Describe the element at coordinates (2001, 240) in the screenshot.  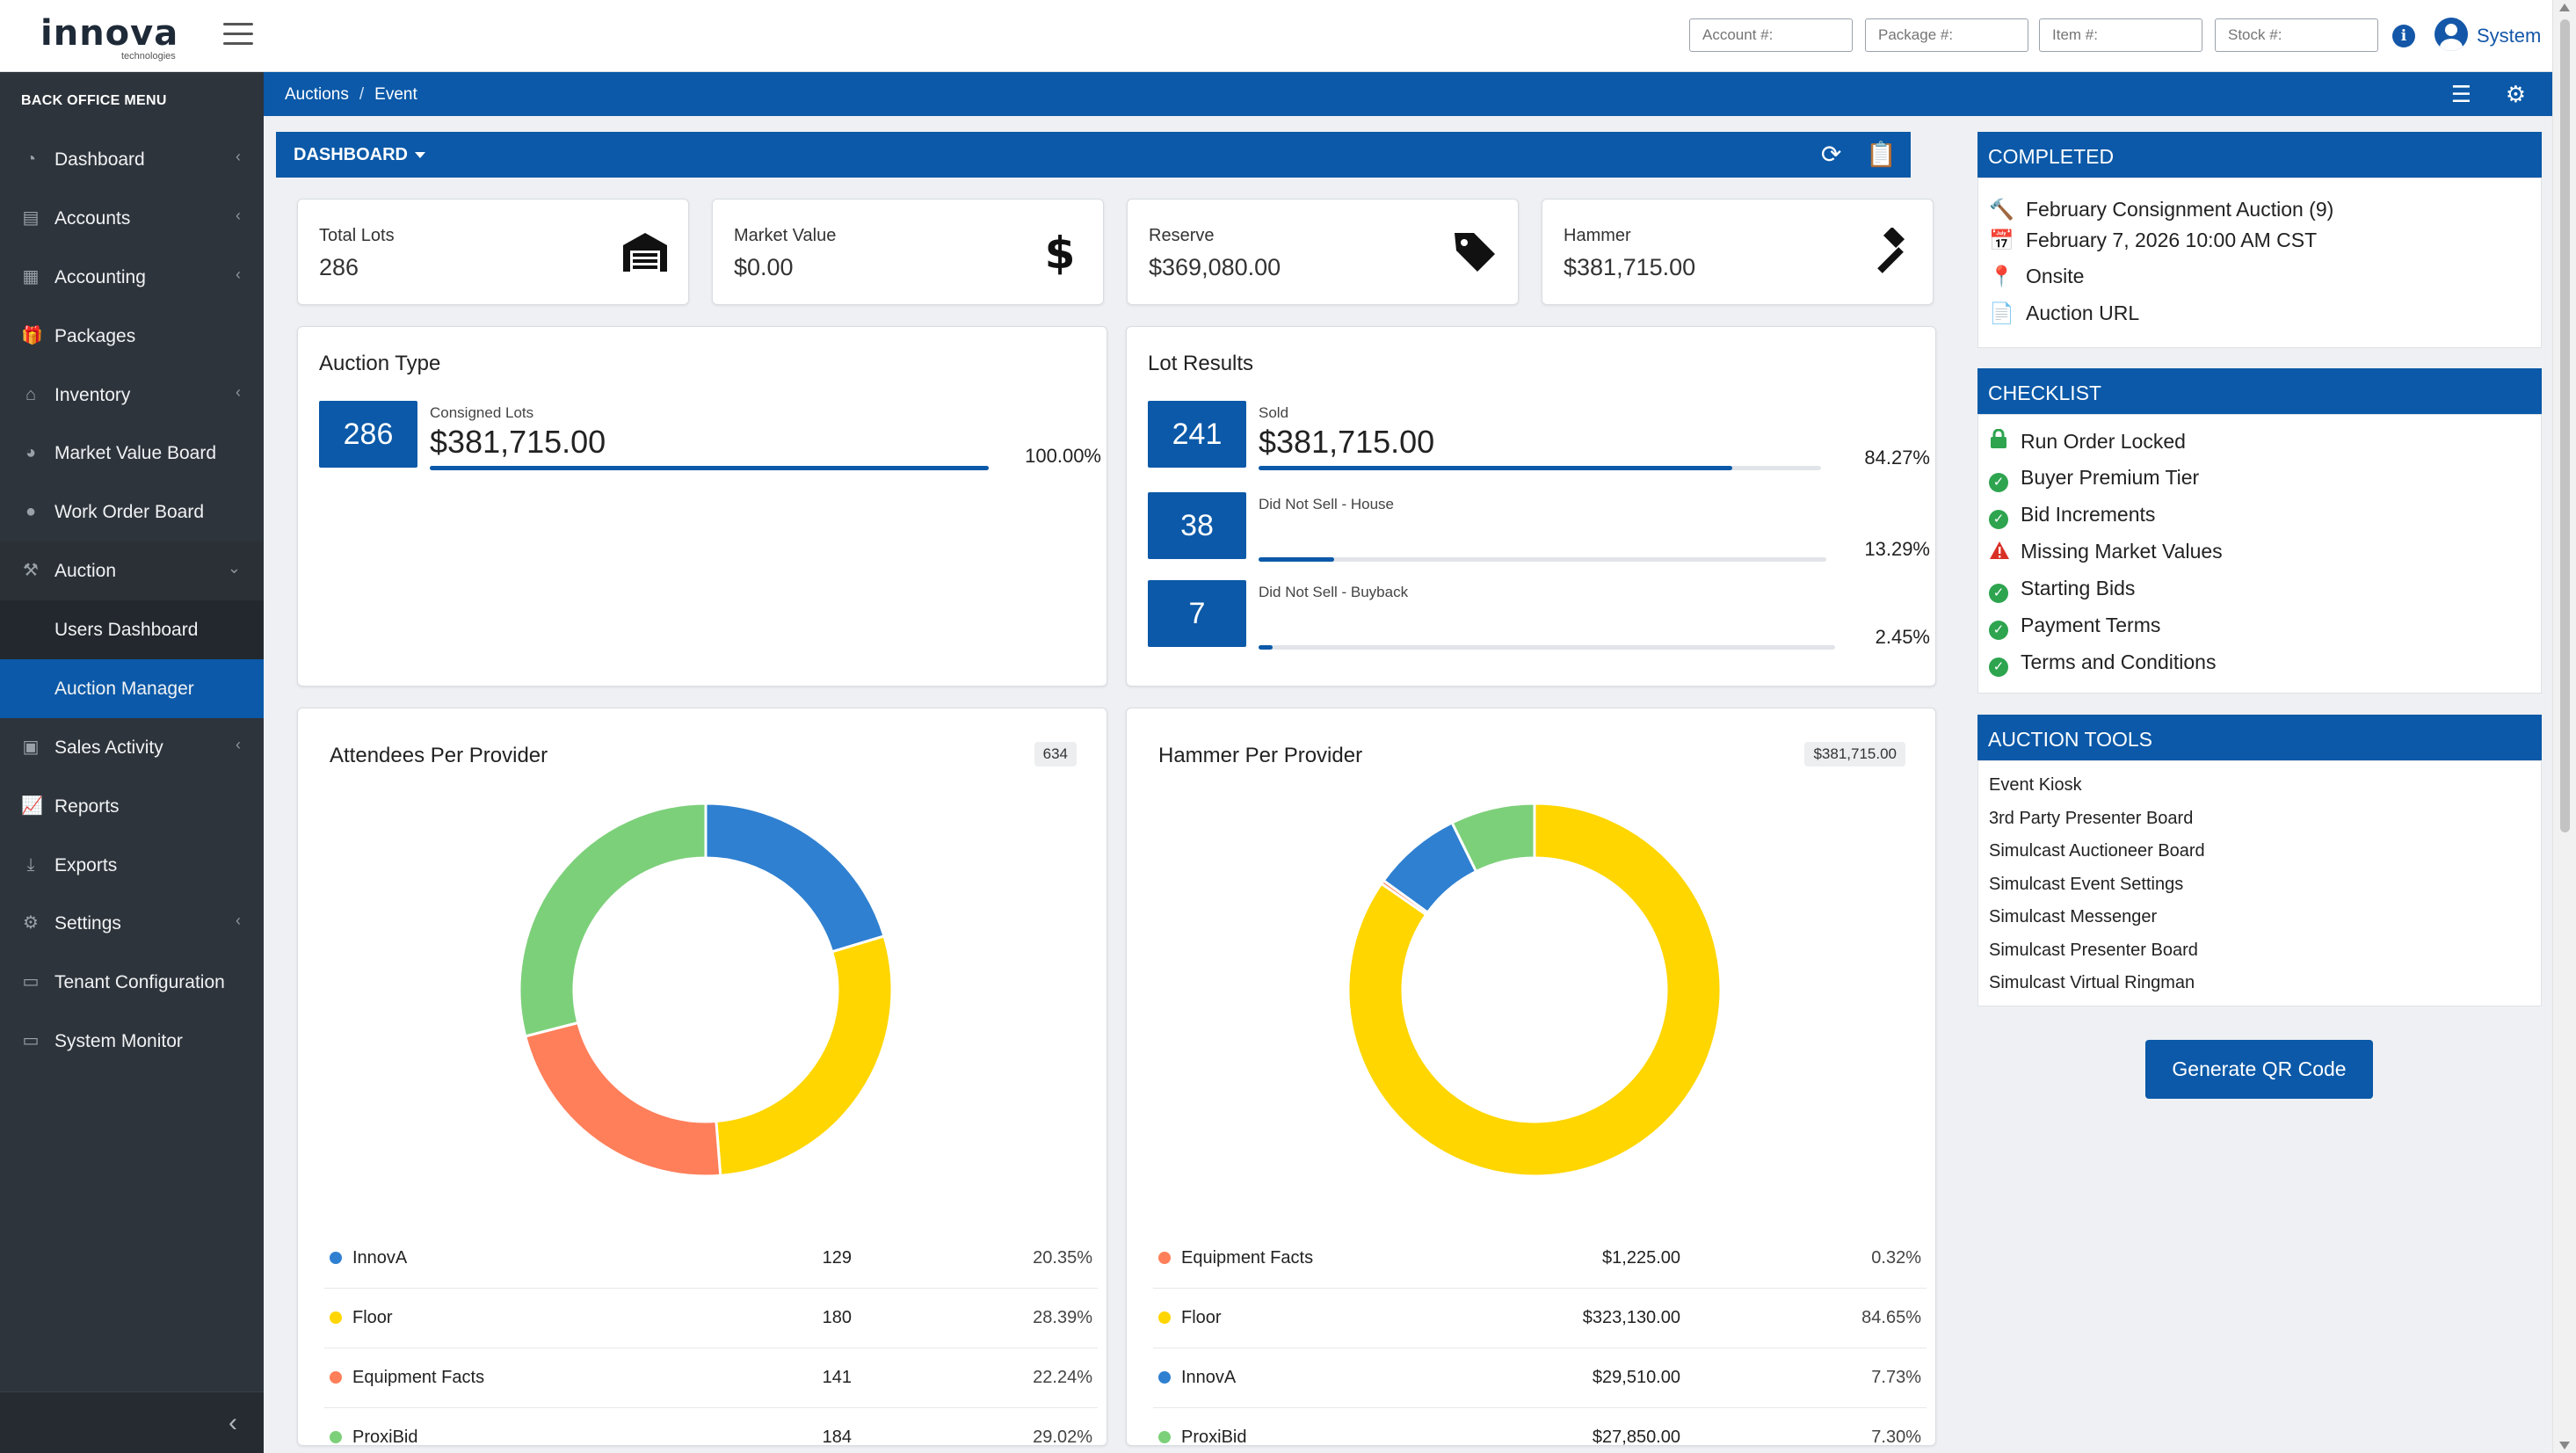
I see `calendar-icon: 📅` at that location.